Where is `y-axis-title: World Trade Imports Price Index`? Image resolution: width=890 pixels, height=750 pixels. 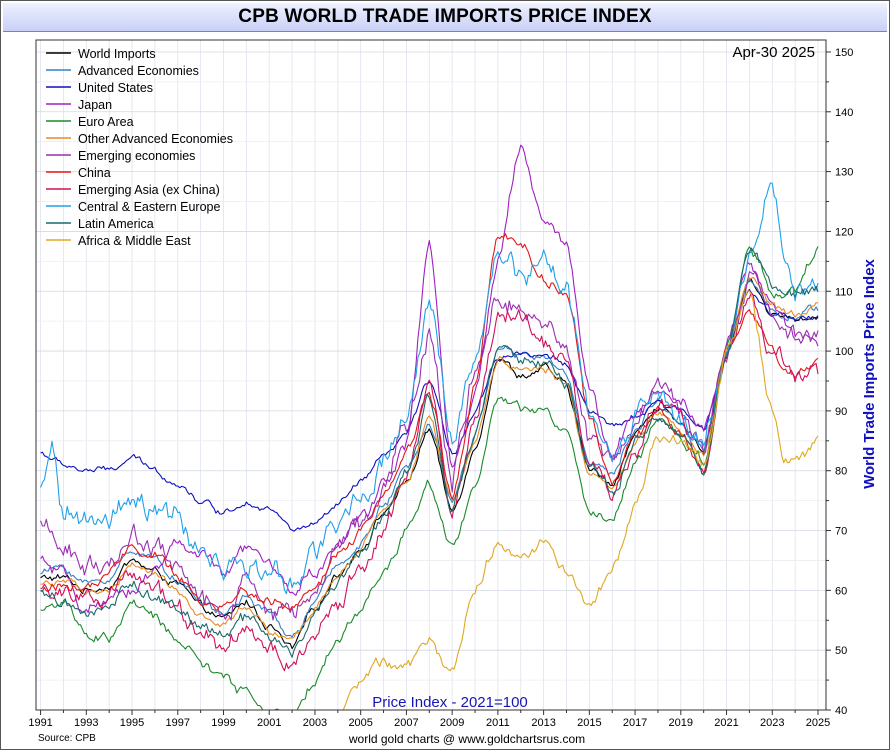
y-axis-title: World Trade Imports Price Index is located at coordinates (869, 373).